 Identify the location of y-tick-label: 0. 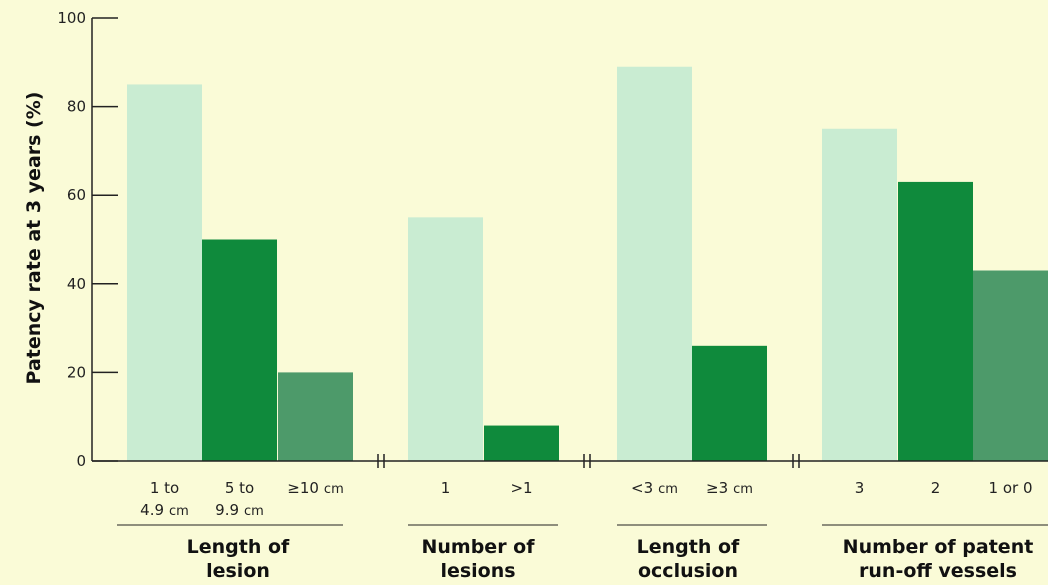
(81, 461).